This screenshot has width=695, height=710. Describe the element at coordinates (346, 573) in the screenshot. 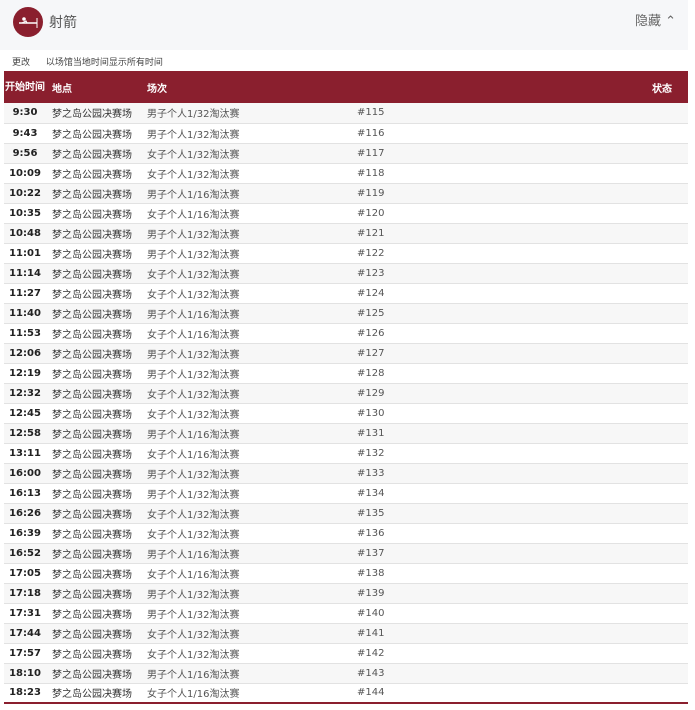

I see `table-row: 17:05 梦之岛公园决赛场 女子个人1/16淘汰赛 #138` at that location.